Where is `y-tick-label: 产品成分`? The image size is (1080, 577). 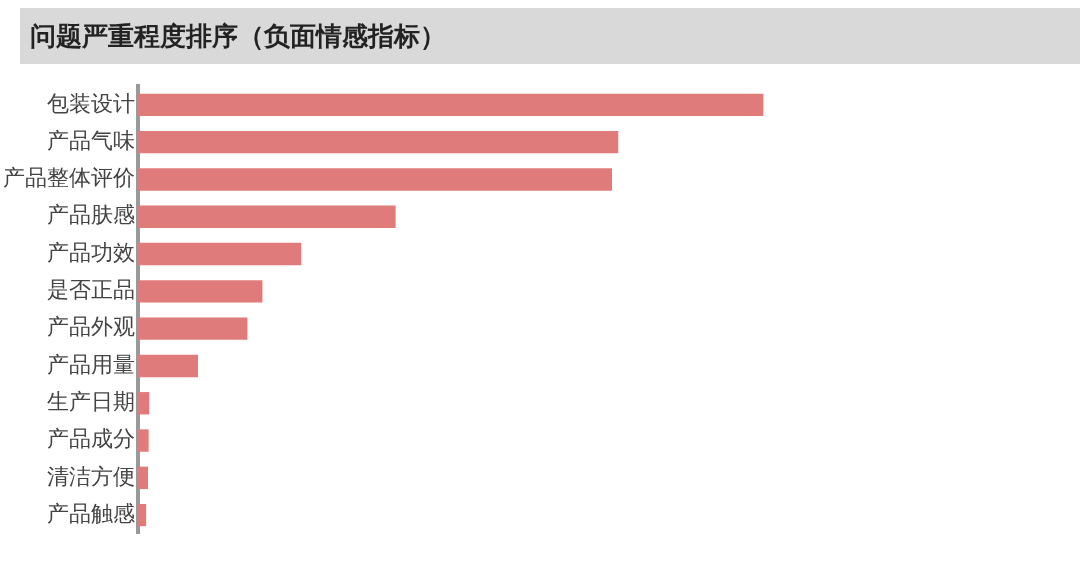
y-tick-label: 产品成分 is located at coordinates (91, 439).